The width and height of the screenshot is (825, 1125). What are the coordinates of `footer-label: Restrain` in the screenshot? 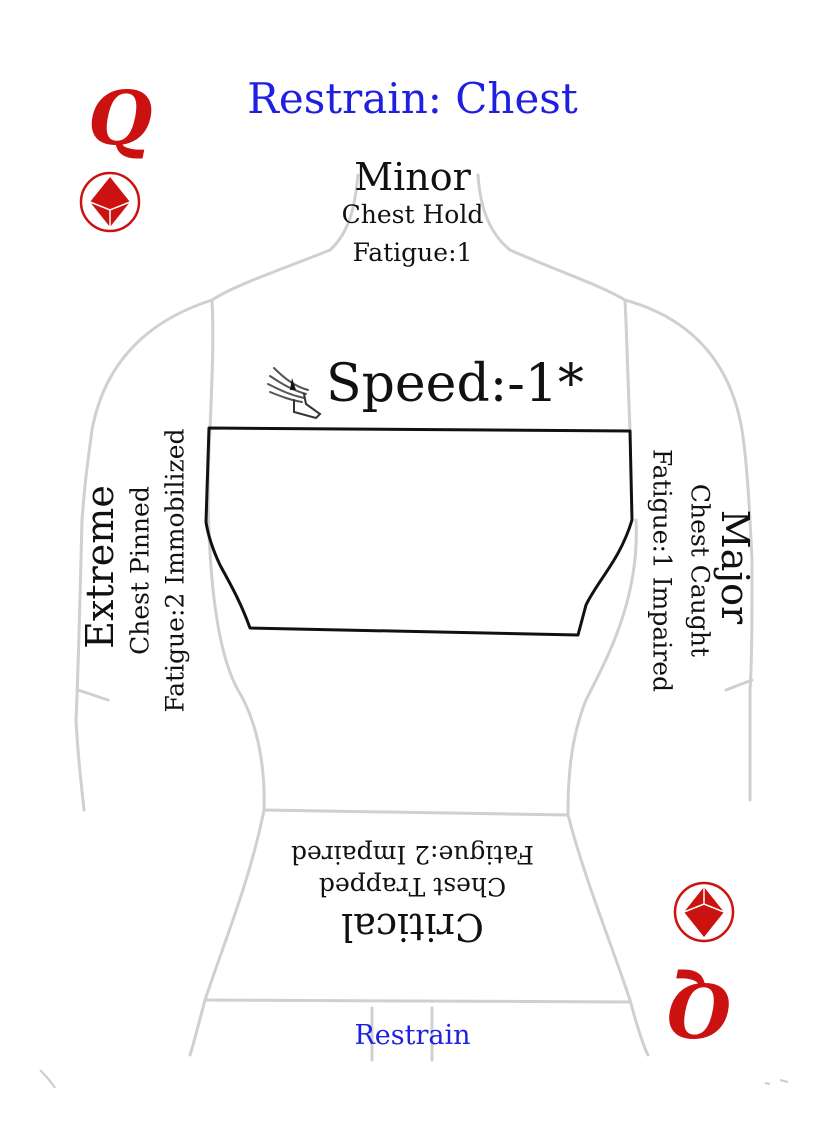 It's located at (412, 1035).